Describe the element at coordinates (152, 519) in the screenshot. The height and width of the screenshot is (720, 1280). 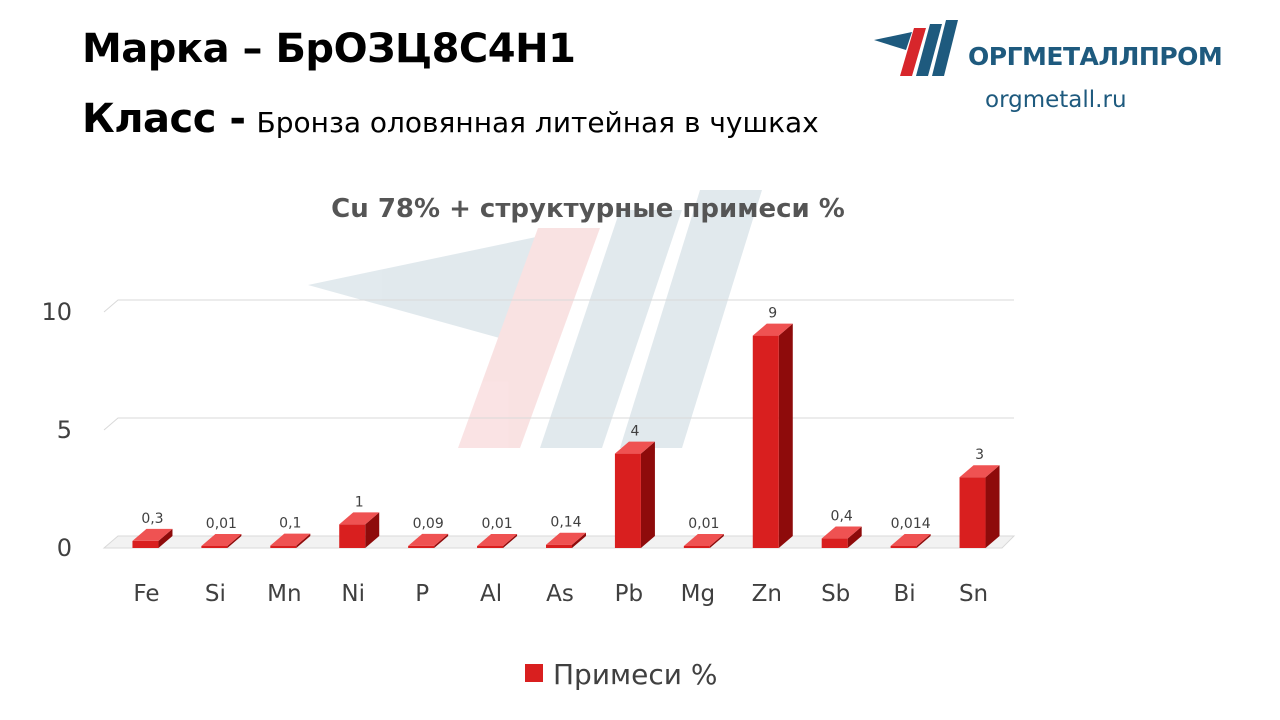
I see `data-label: 0,3` at that location.